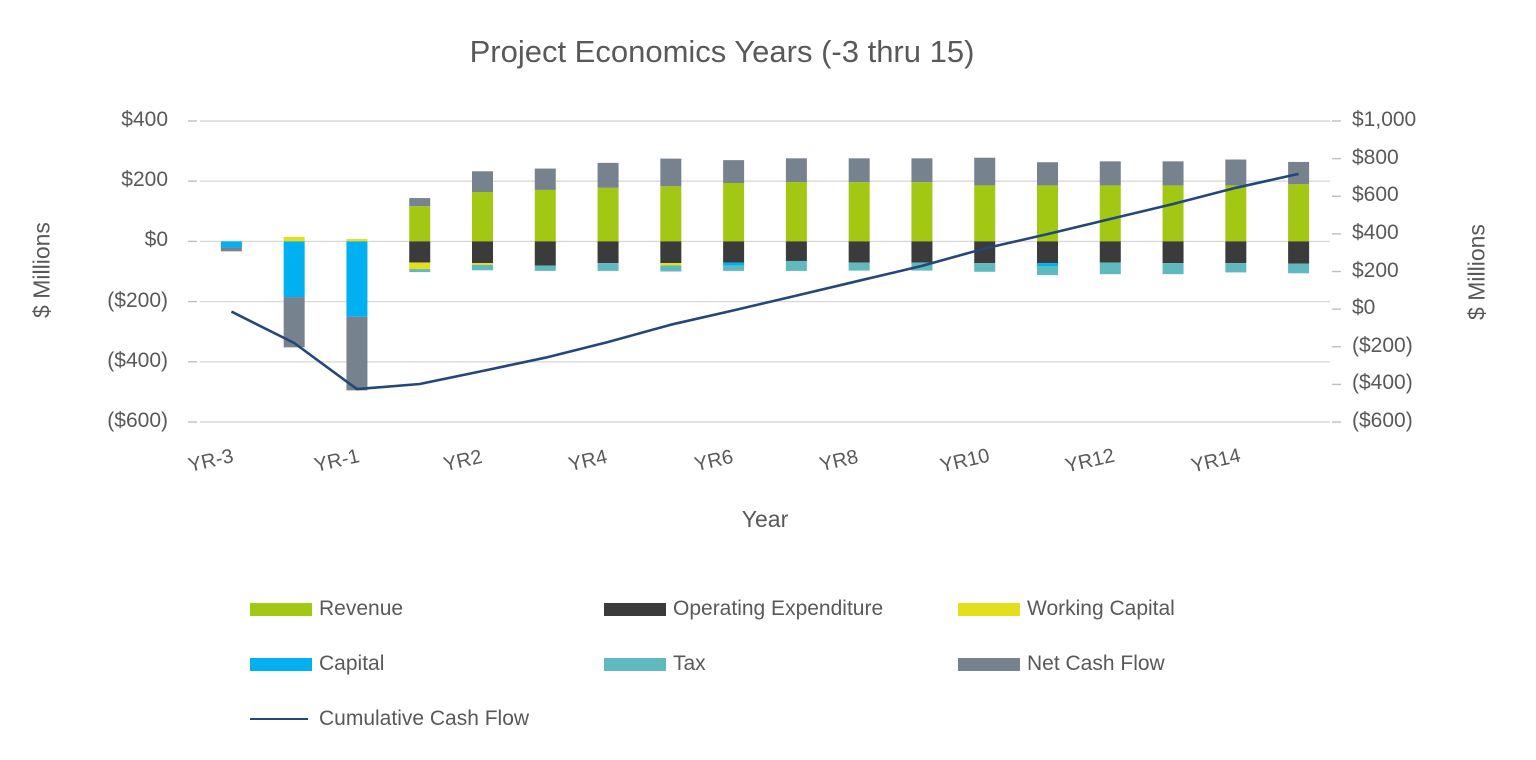  I want to click on legend-item: Cumulative Cash Flow, so click(390, 718).